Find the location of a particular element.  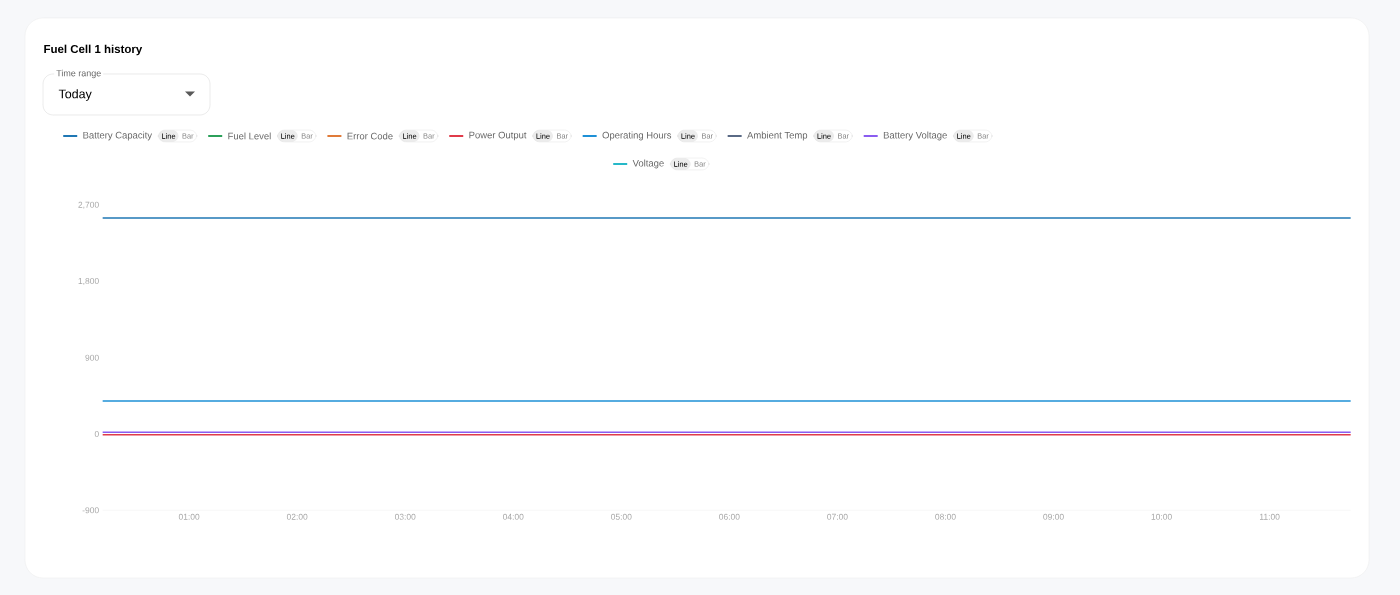

legend-label: Battery Voltage is located at coordinates (915, 136).